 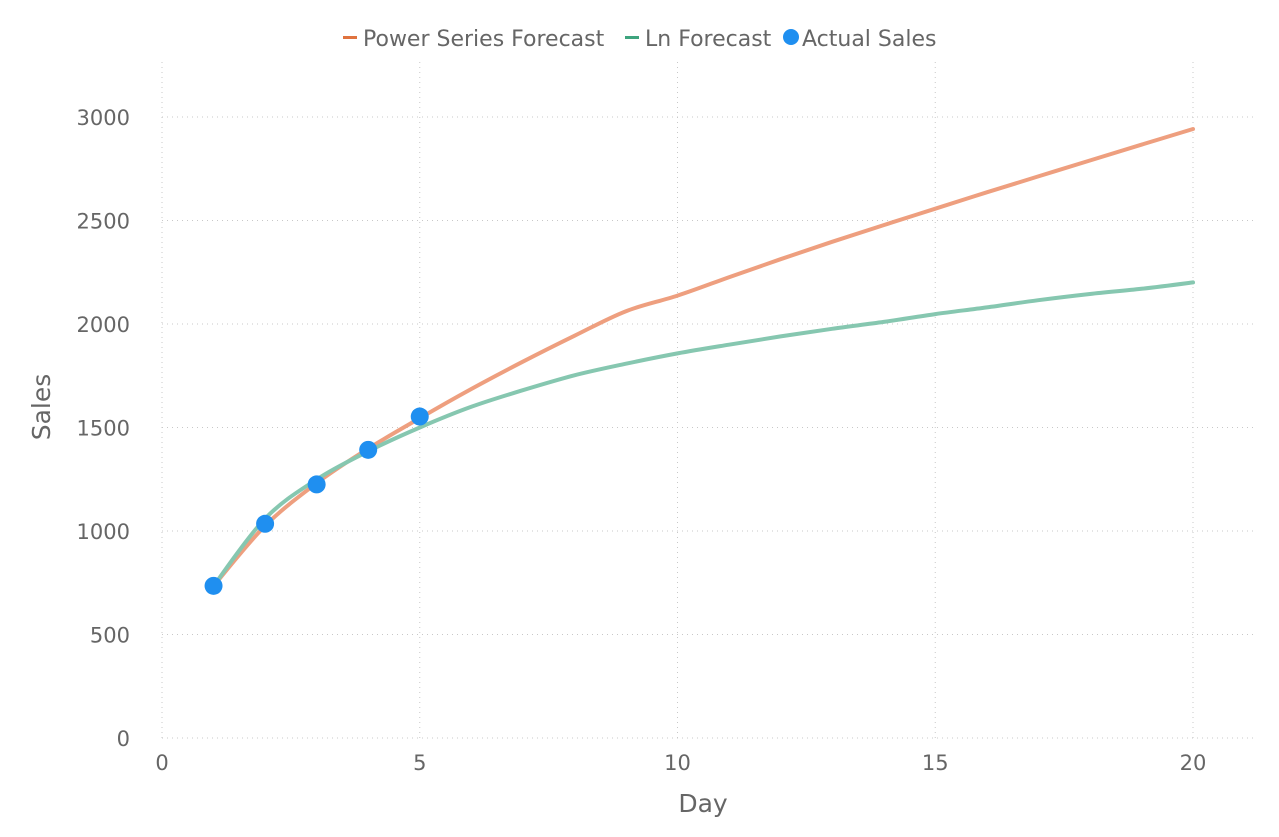 I want to click on x-tick-label: 5, so click(x=419, y=763).